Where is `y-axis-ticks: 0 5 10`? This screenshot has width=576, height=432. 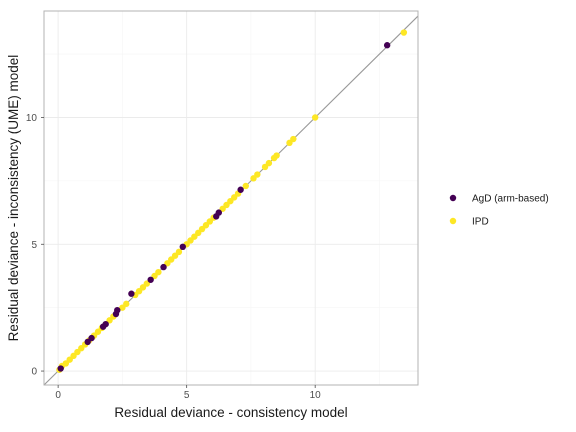
y-axis-ticks: 0 5 10 is located at coordinates (35, 245).